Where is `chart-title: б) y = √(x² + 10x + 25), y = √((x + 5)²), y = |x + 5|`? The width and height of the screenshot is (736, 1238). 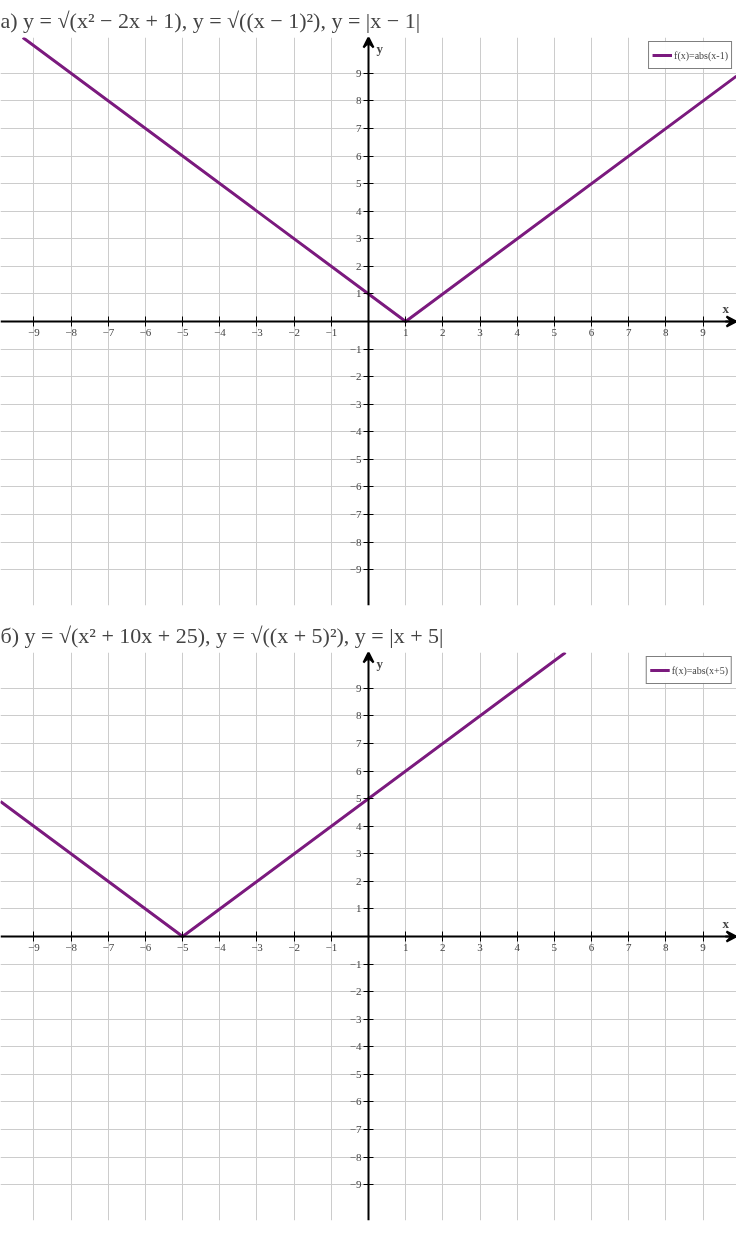 chart-title: б) y = √(x² + 10x + 25), y = √((x + 5)²), y = |x + 5| is located at coordinates (222, 635).